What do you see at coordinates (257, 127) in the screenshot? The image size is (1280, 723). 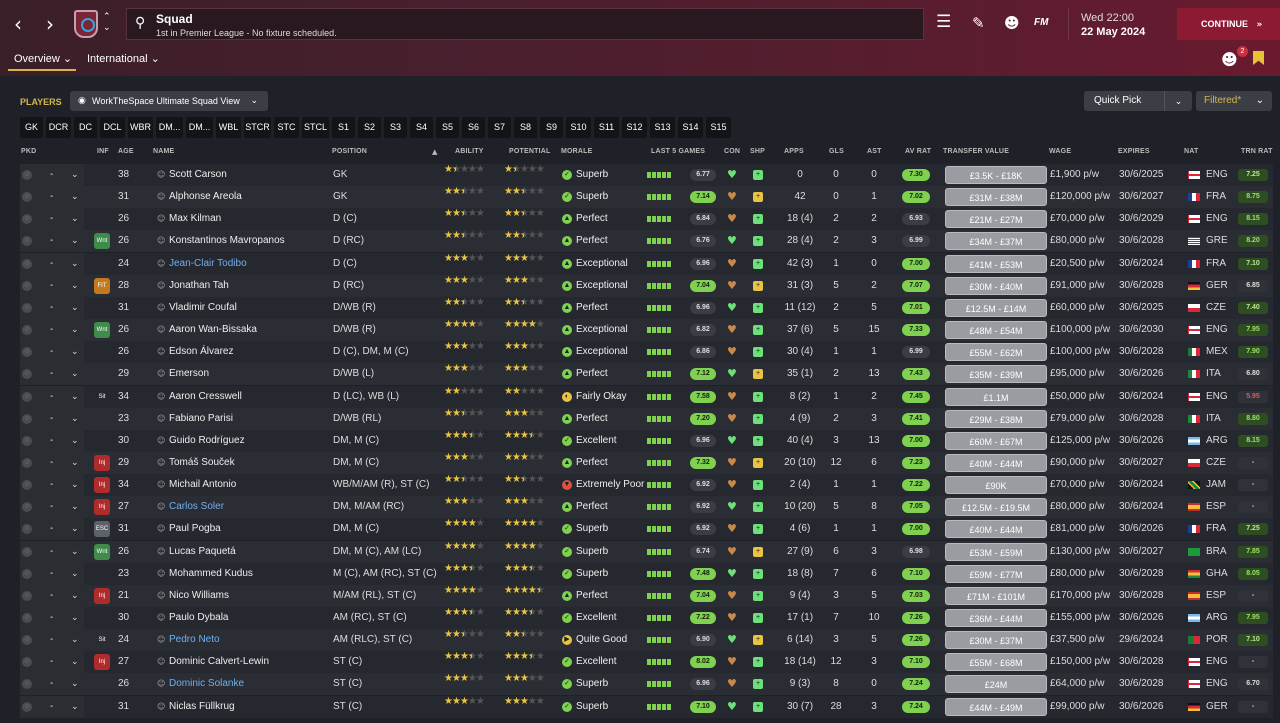 I see `position-filter-8: STCR` at bounding box center [257, 127].